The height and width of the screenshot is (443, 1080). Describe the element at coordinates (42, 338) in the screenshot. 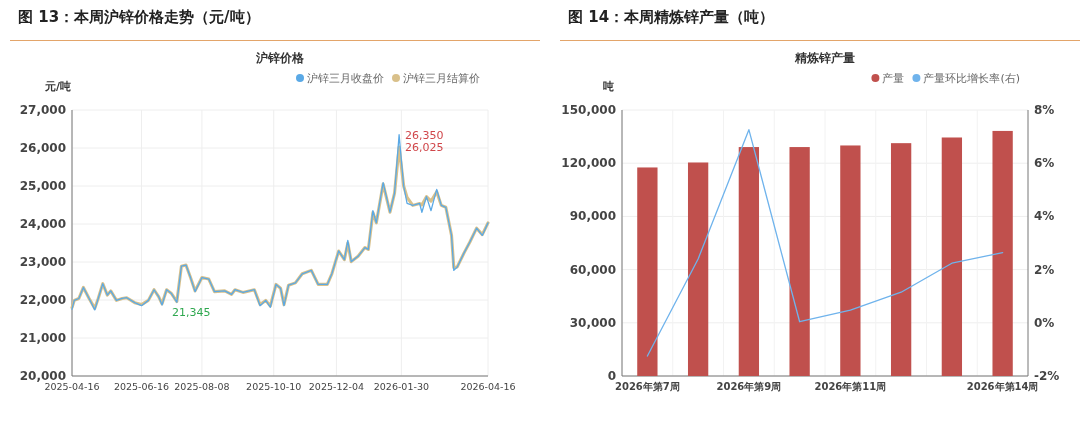

I see `y-tick-label: 21,000` at that location.